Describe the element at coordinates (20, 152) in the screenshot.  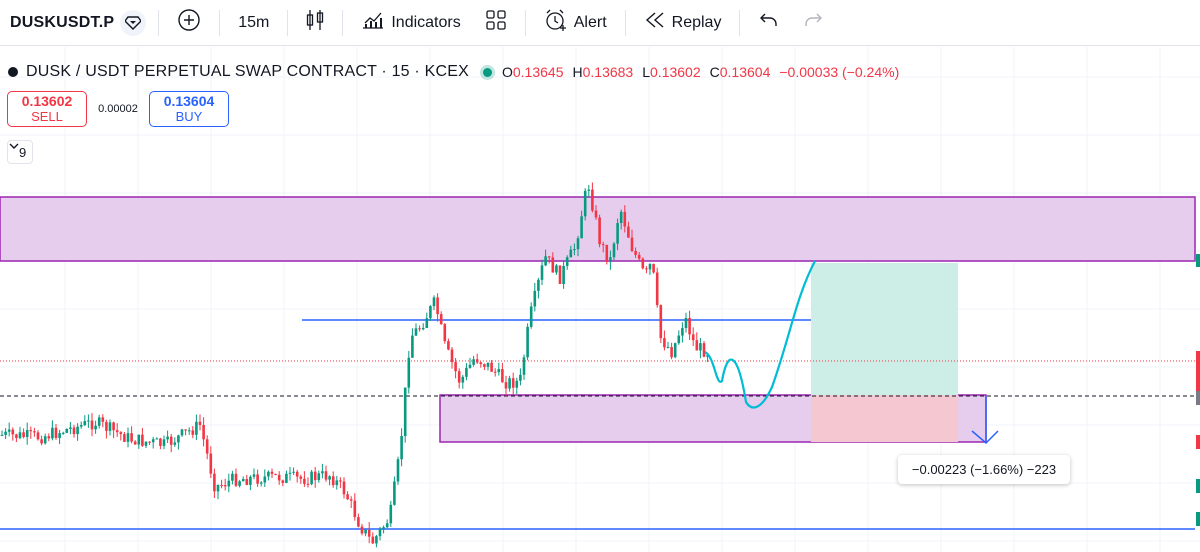
I see `indicators-collapse-button: 9` at that location.